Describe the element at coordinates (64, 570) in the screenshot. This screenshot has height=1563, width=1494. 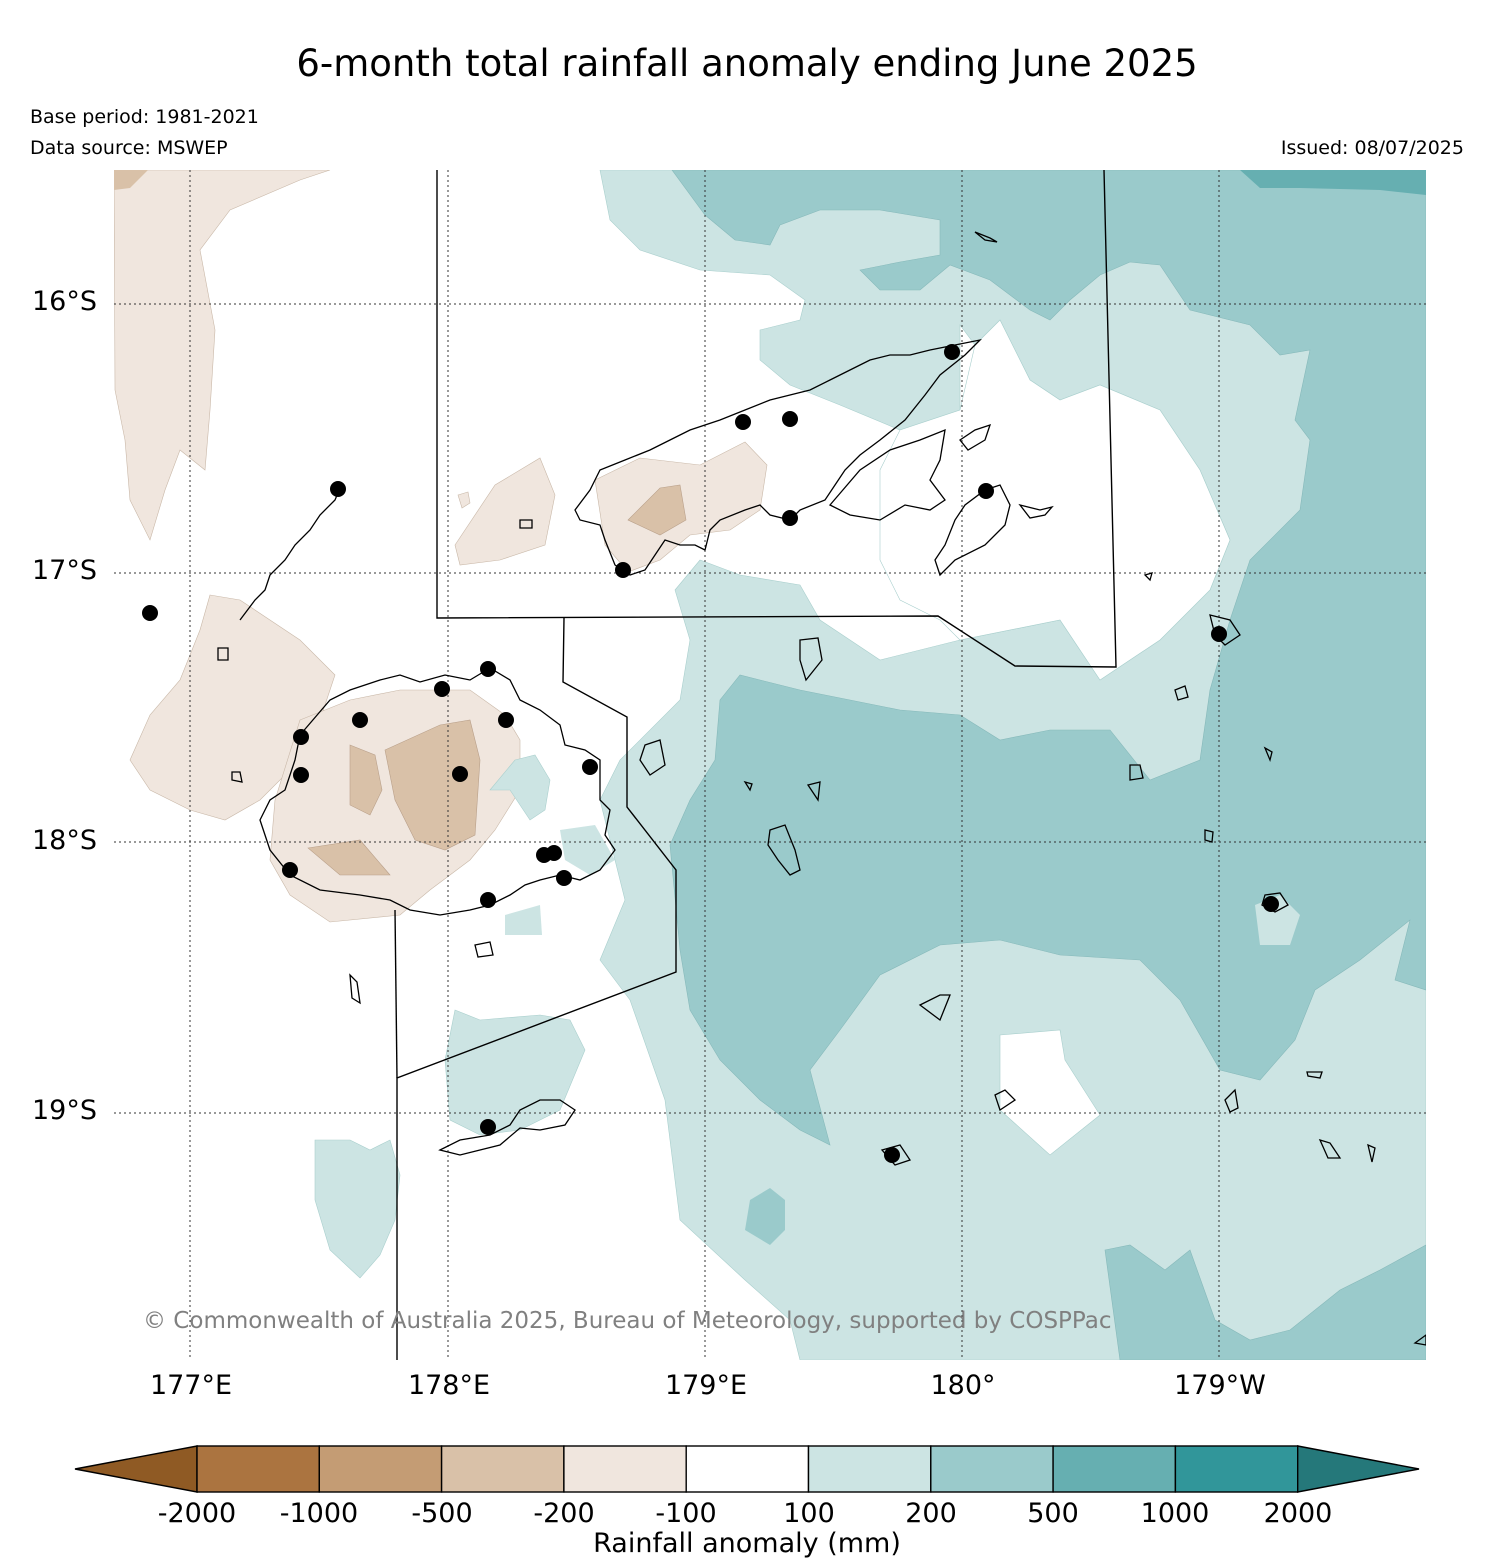
I see `lat-label: 17°S` at that location.